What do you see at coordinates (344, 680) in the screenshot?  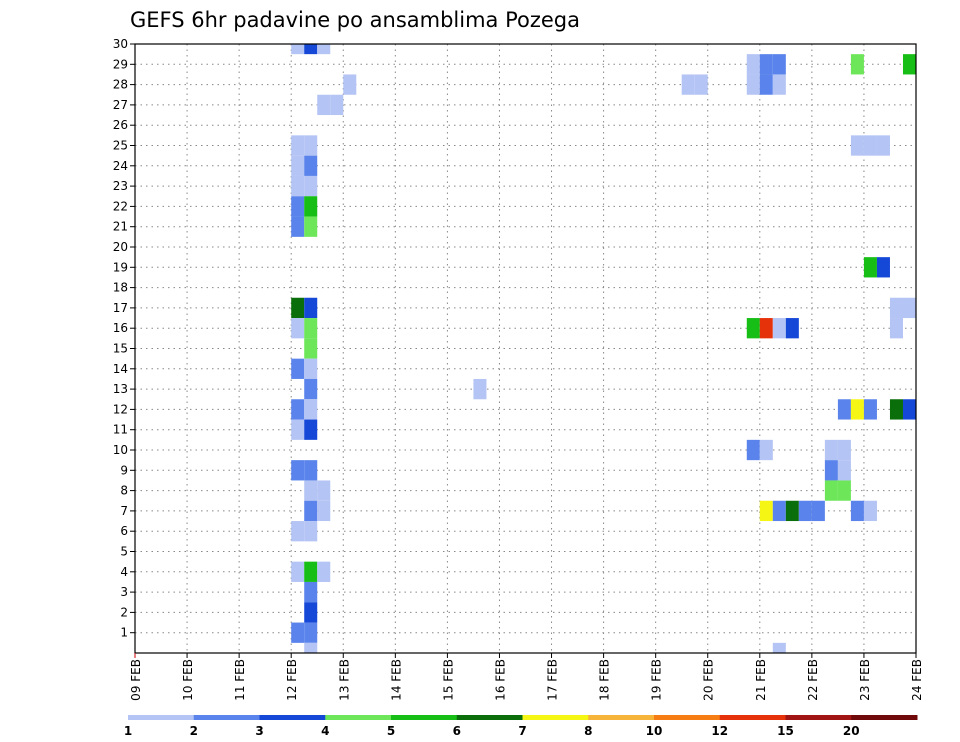 I see `x-tick-label: 13 FEB` at bounding box center [344, 680].